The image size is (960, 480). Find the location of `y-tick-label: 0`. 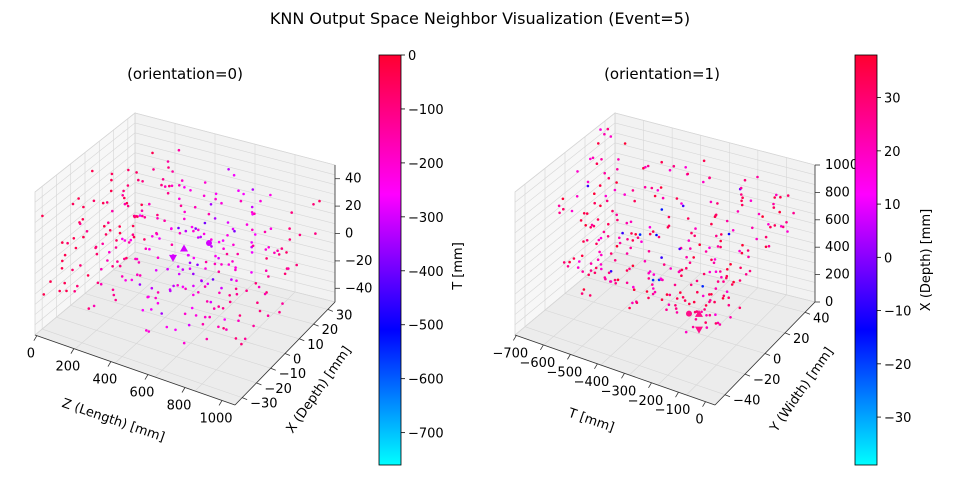

y-tick-label: 0 is located at coordinates (297, 360).